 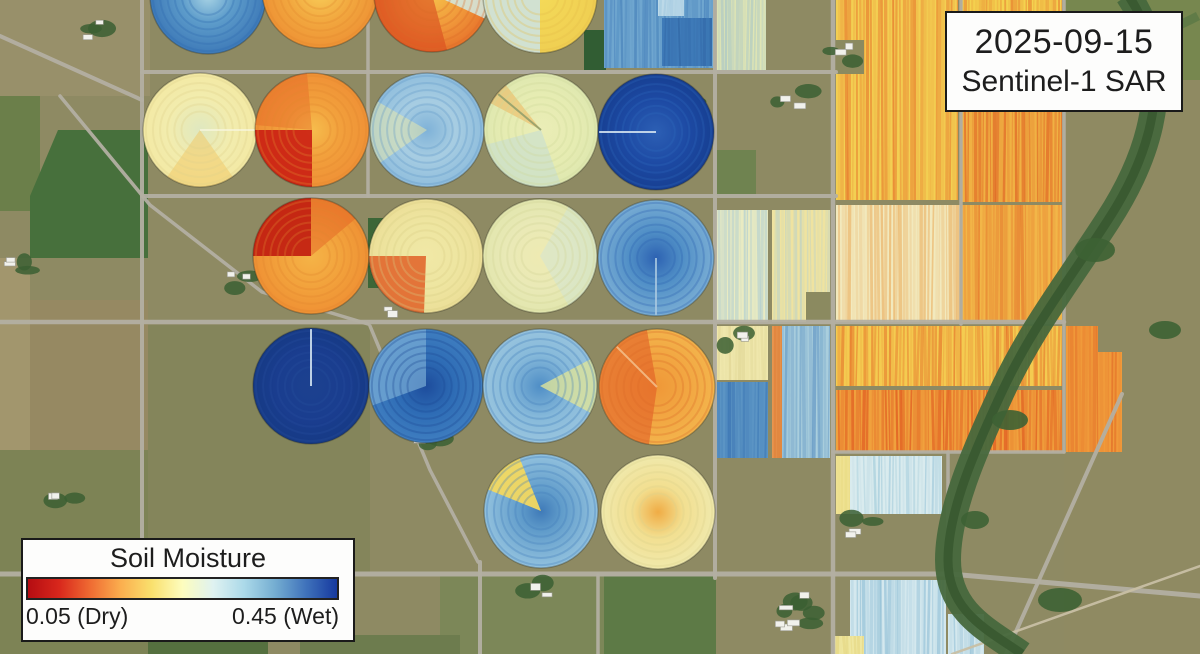 What do you see at coordinates (188, 558) in the screenshot?
I see `legend-title: Soil Moisture` at bounding box center [188, 558].